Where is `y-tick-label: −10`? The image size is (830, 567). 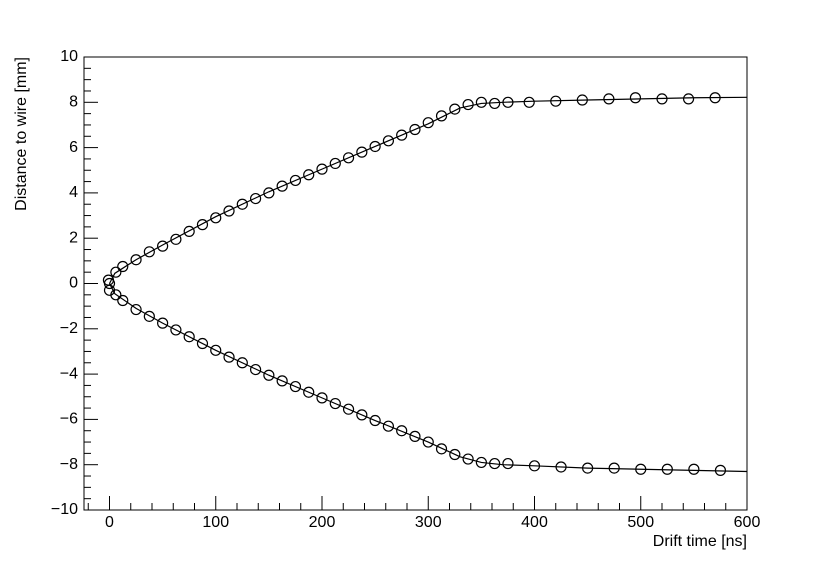 y-tick-label: −10 is located at coordinates (64, 509).